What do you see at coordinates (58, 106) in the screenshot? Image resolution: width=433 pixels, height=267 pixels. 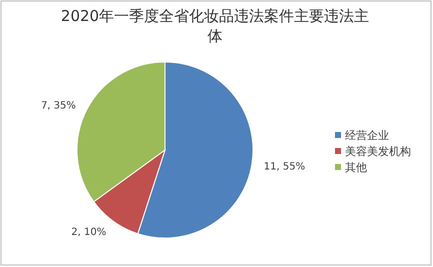 I see `data-label: 7, 35%` at bounding box center [58, 106].